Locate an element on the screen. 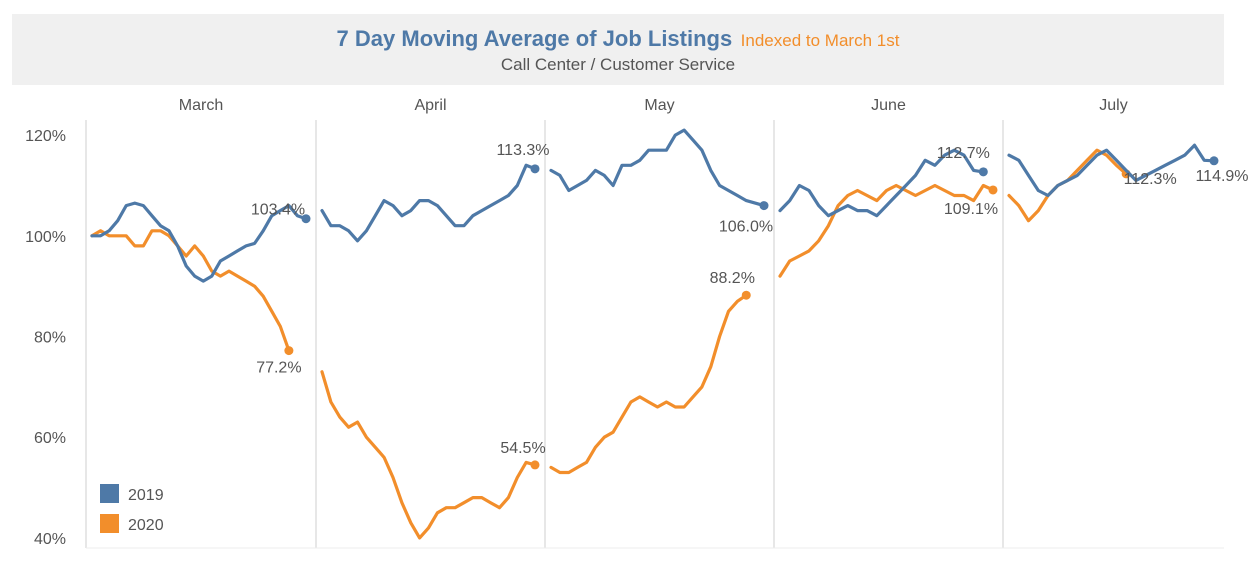  chart-subtitle: Call Center / Customer Service is located at coordinates (618, 64).